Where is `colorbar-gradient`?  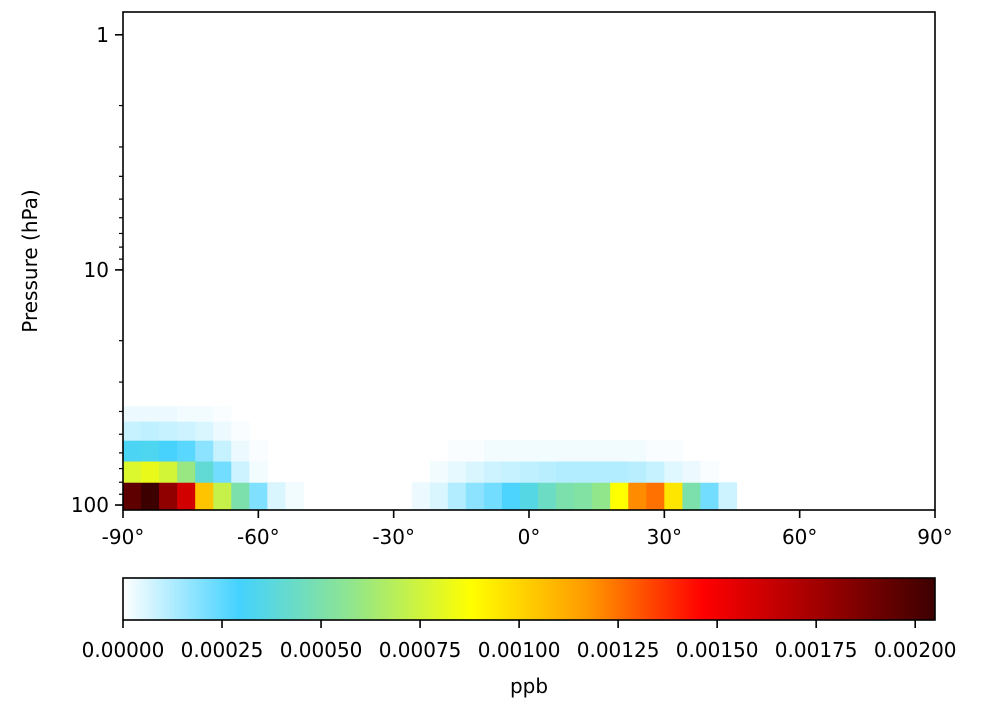 colorbar-gradient is located at coordinates (529, 599).